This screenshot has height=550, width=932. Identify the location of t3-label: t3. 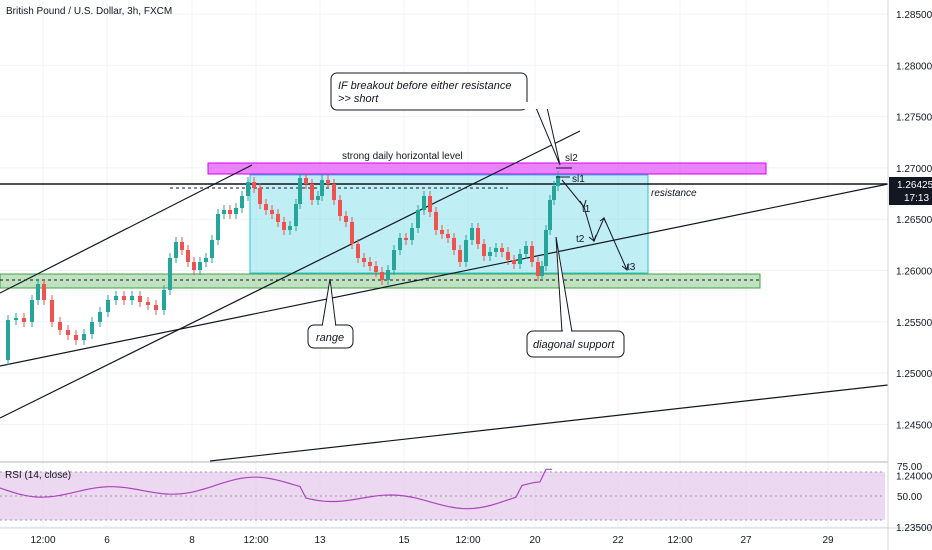
(631, 267).